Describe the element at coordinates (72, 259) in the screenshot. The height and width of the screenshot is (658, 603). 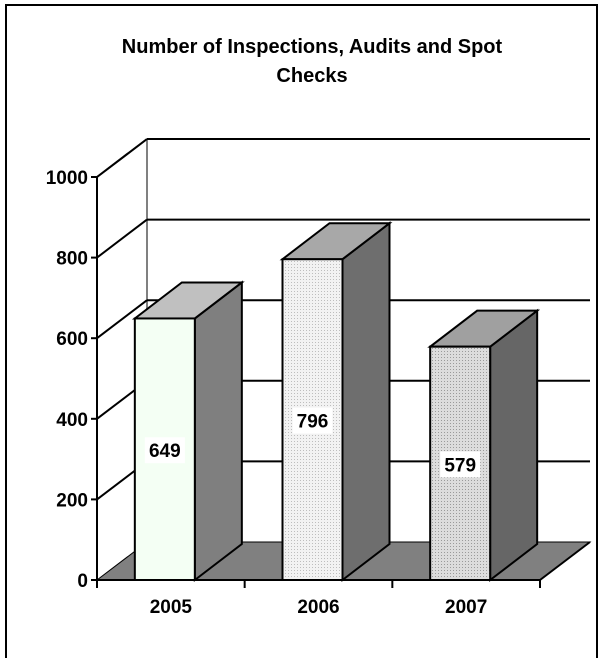
I see `y-tick-label-800: 800` at that location.